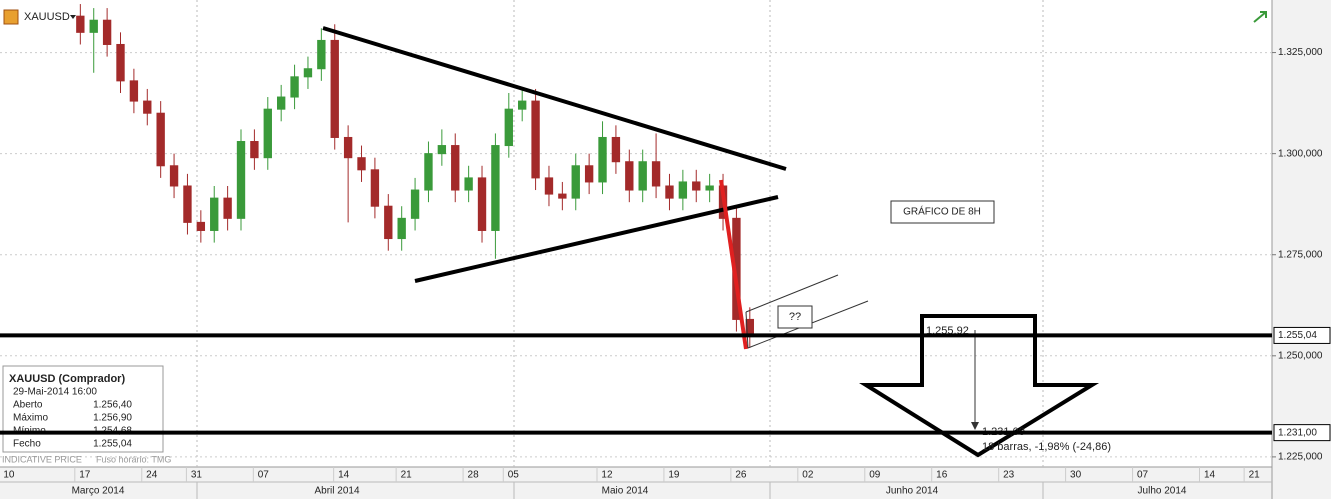 This screenshot has width=1331, height=499. What do you see at coordinates (942, 475) in the screenshot?
I see `x-tick-label: 16` at bounding box center [942, 475].